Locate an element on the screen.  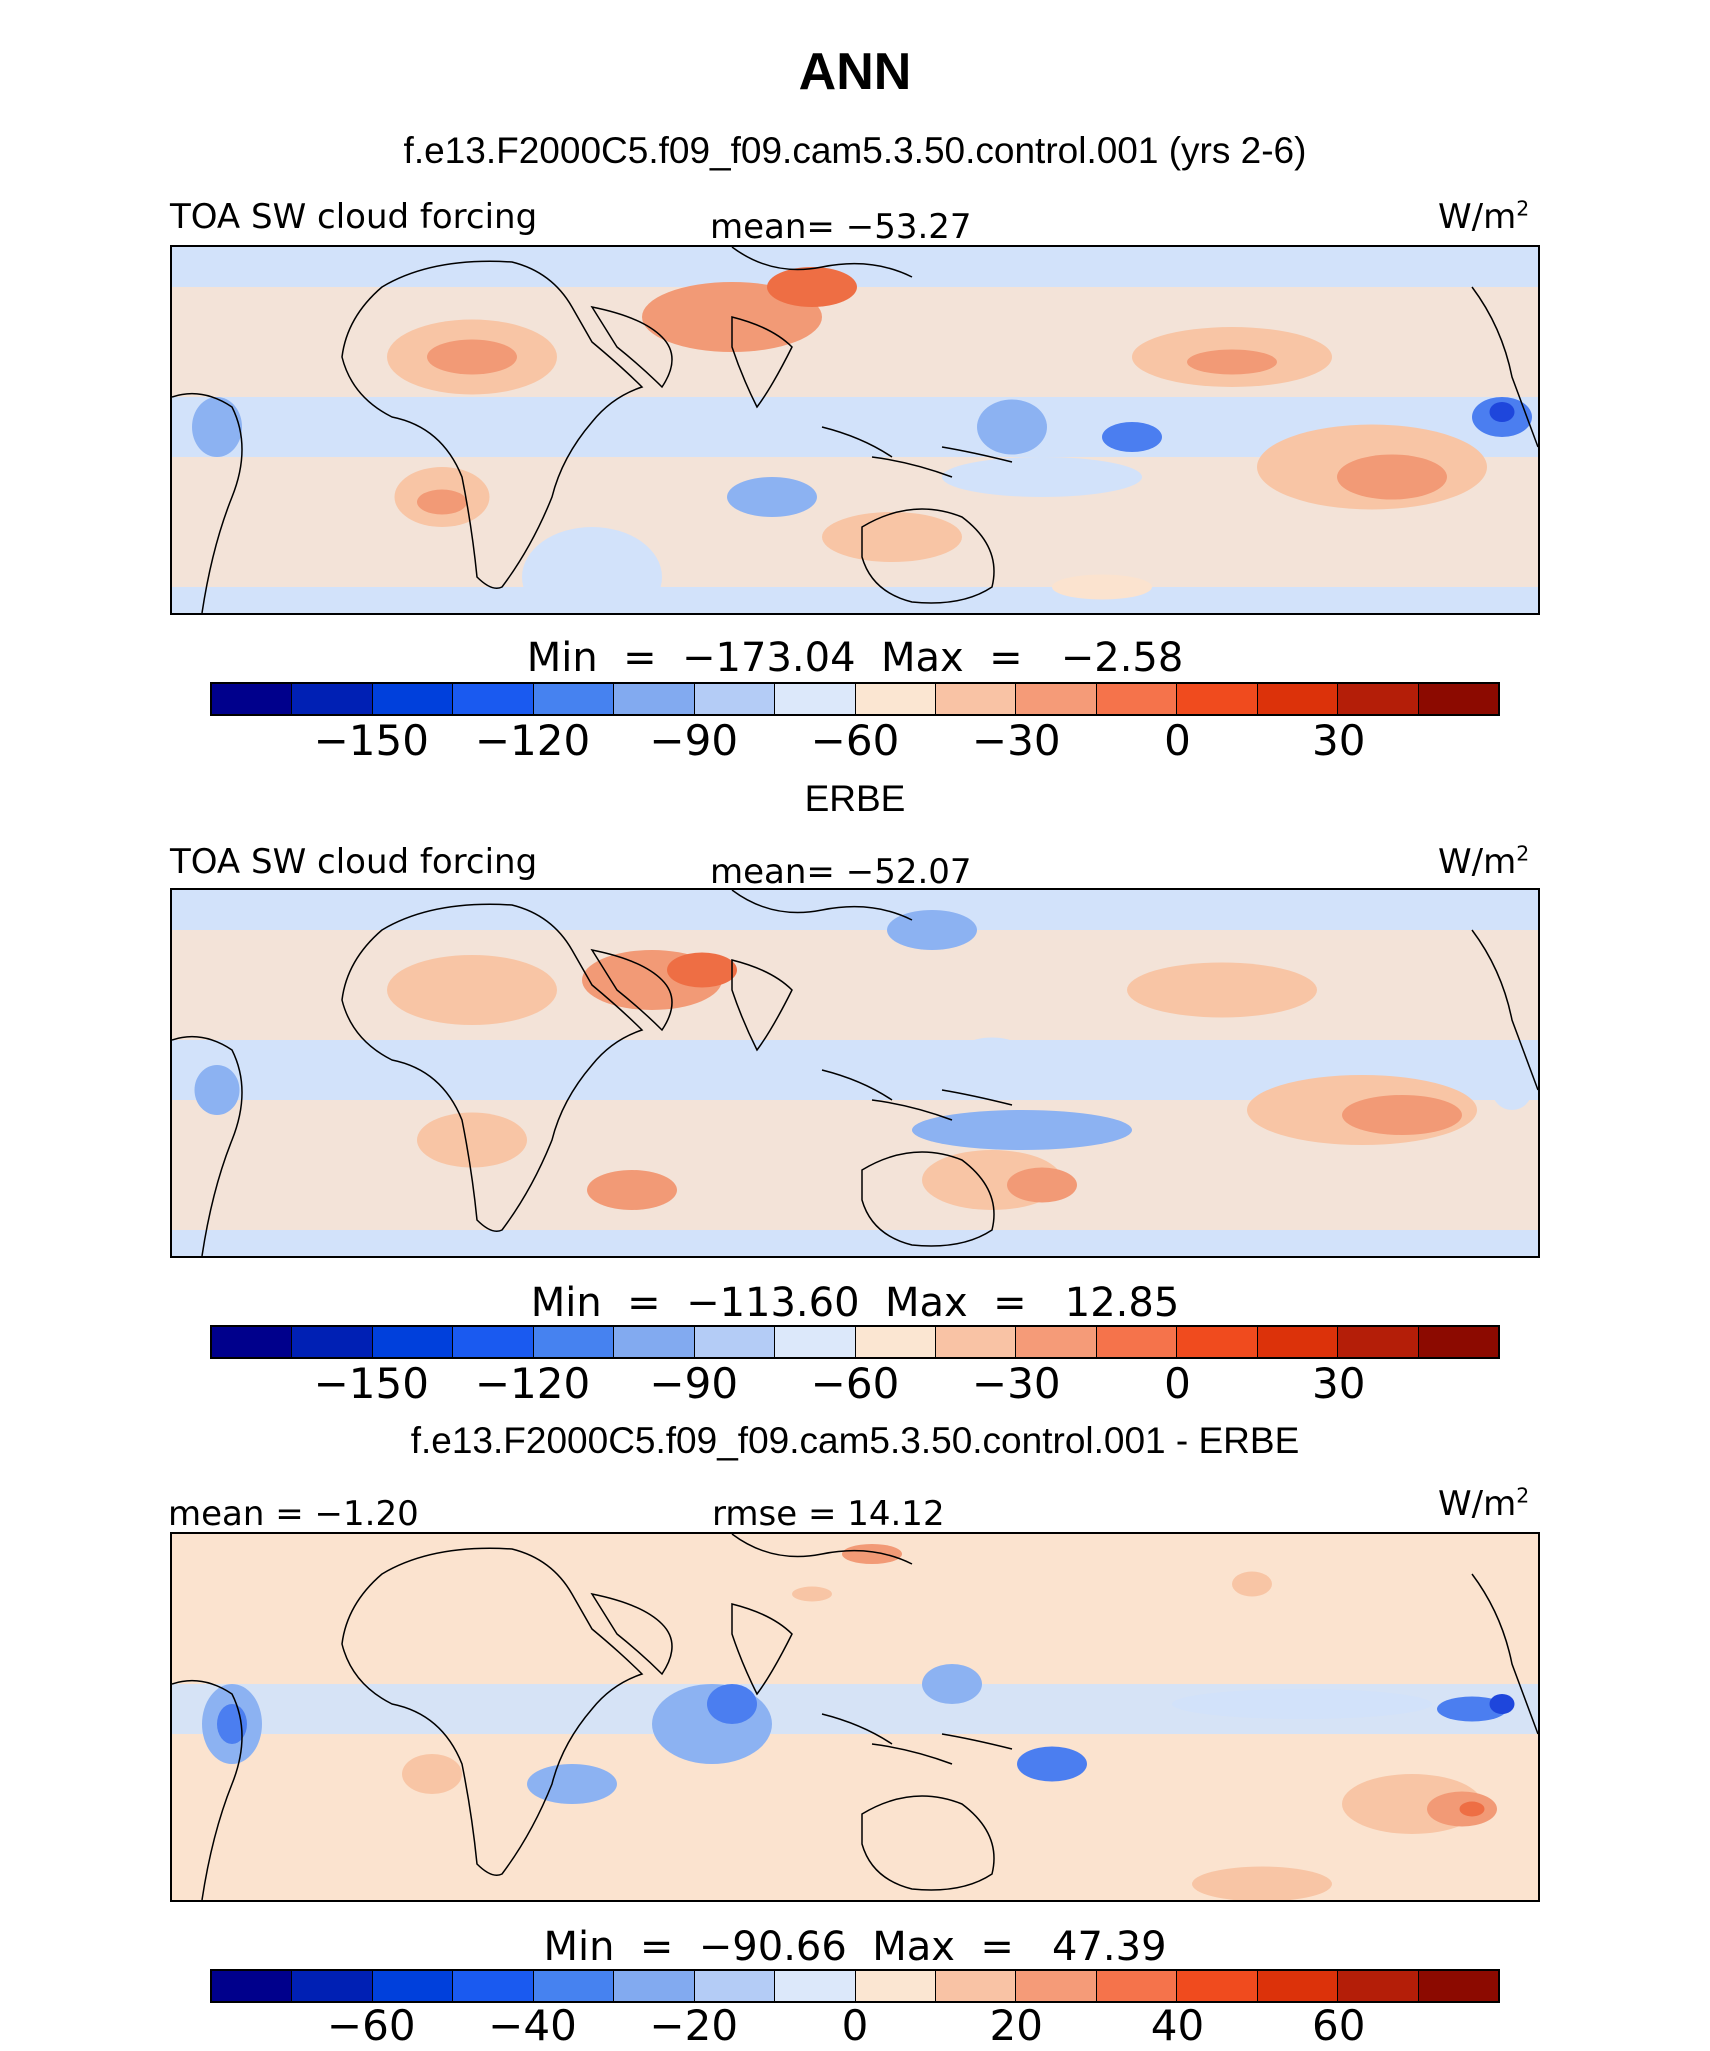
panel2-minmax: Min = −113.60 Max = 12.85 is located at coordinates (855, 1303).